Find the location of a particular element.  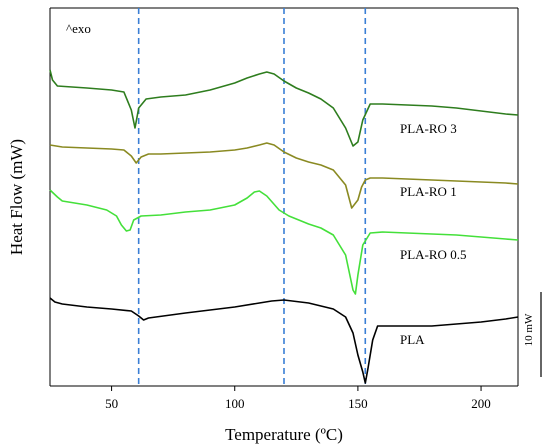

x-tick-label-100: 100 is located at coordinates (235, 403).